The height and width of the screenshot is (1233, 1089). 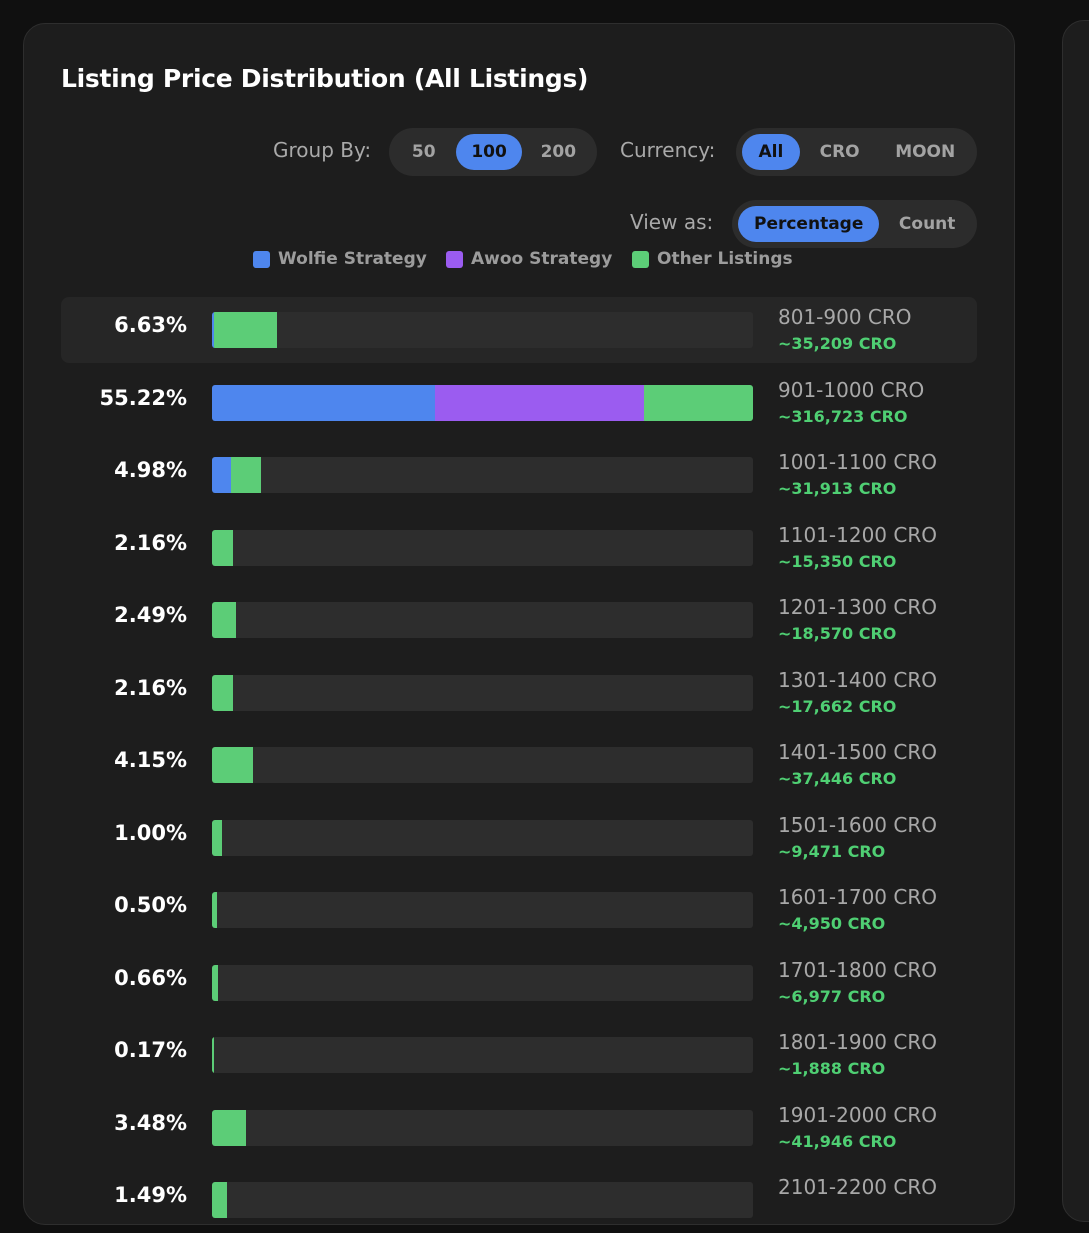 I want to click on price-range-label: 1701-1800 CRO, so click(x=857, y=969).